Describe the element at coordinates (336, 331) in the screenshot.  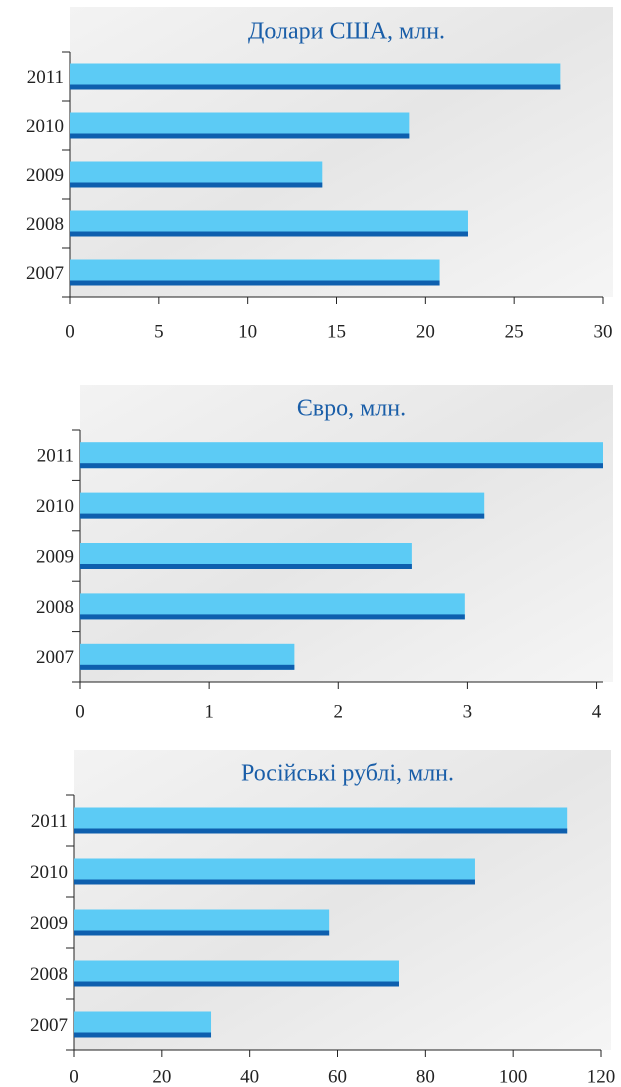
I see `x-tick-label: 15` at that location.